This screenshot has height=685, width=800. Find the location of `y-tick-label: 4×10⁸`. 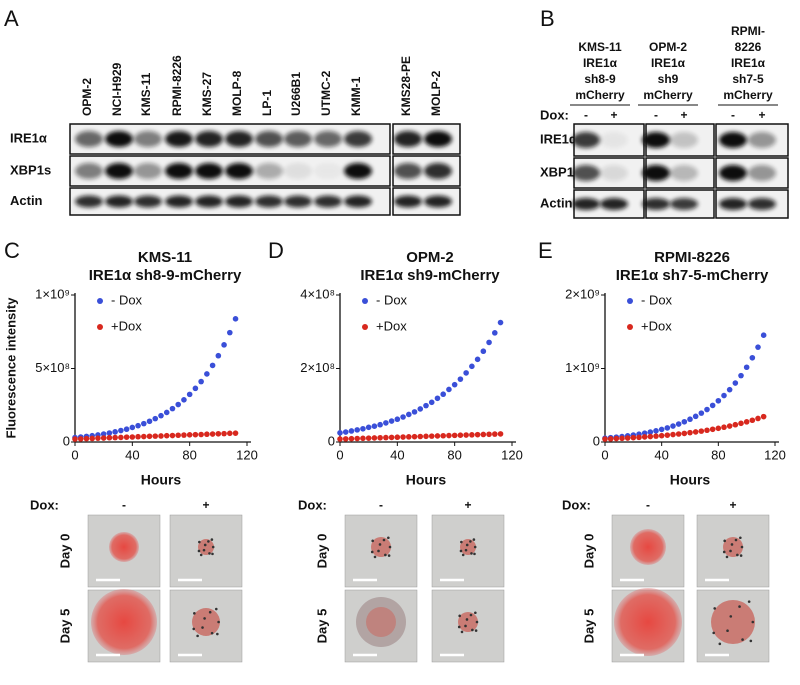

y-tick-label: 4×10⁸ is located at coordinates (317, 293).